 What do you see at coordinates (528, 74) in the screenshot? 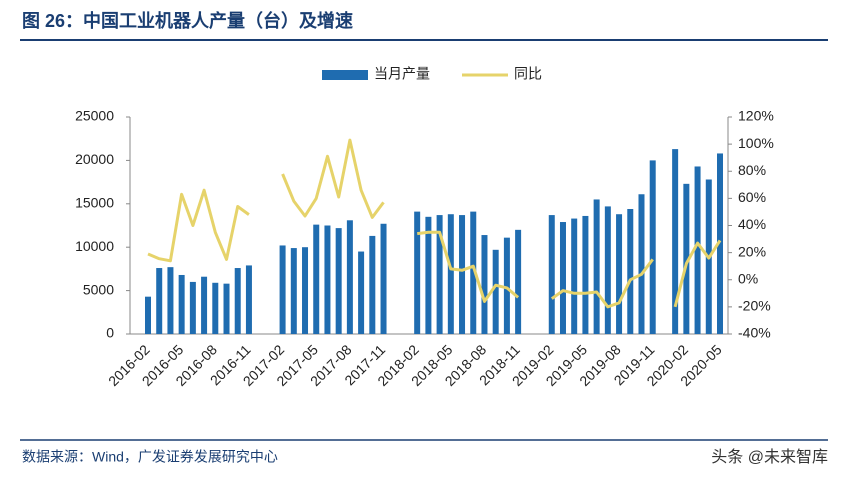
I see `legend-label: 同比` at bounding box center [528, 74].